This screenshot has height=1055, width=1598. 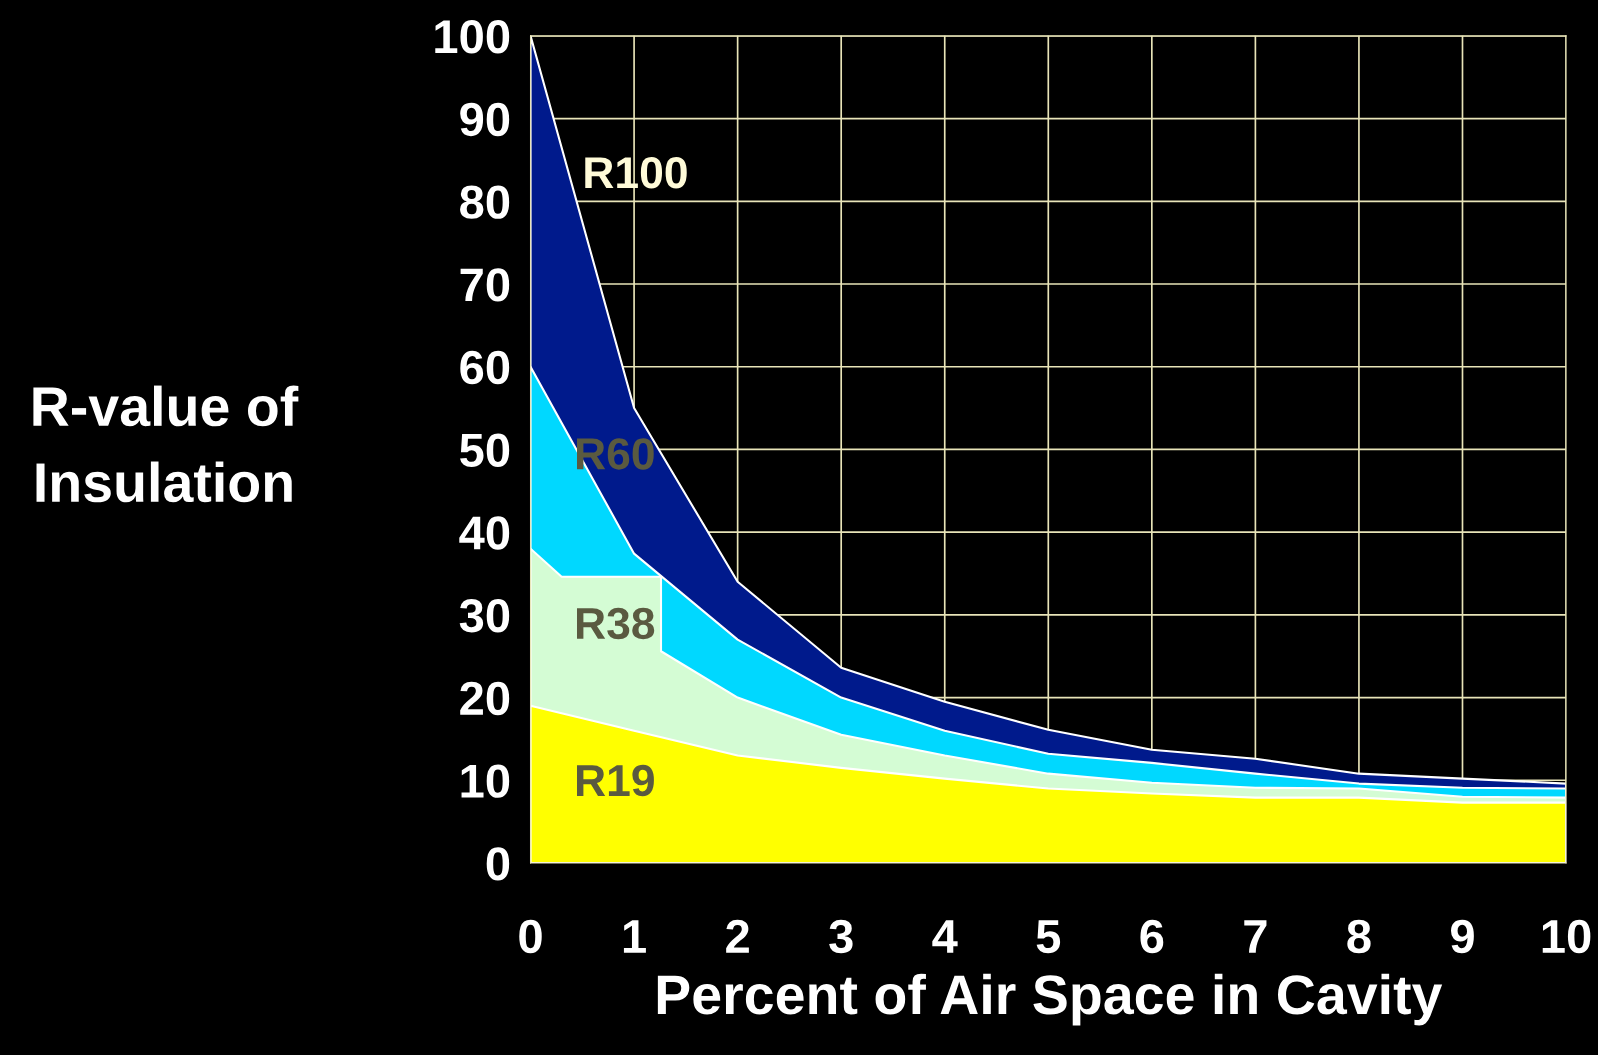 I want to click on series-label: R60, so click(x=615, y=454).